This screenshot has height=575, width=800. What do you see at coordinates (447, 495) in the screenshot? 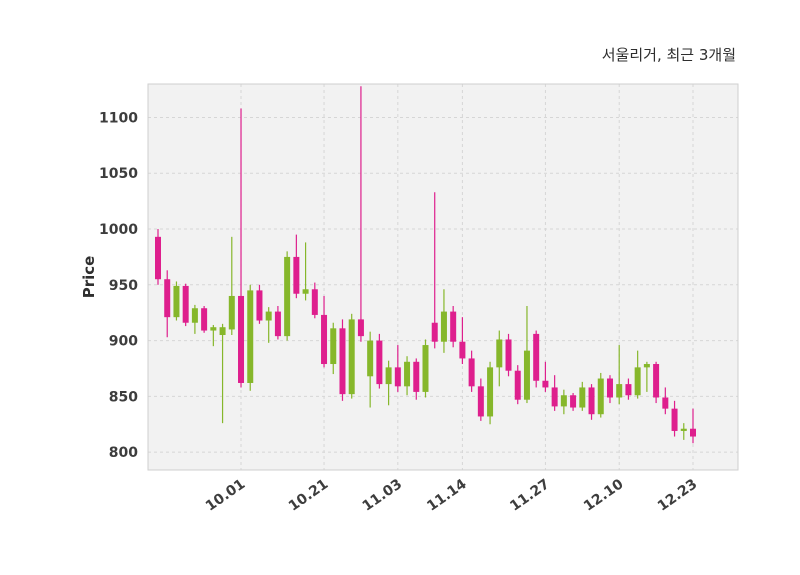
I see `x-tick-label: 11.14` at bounding box center [447, 495].